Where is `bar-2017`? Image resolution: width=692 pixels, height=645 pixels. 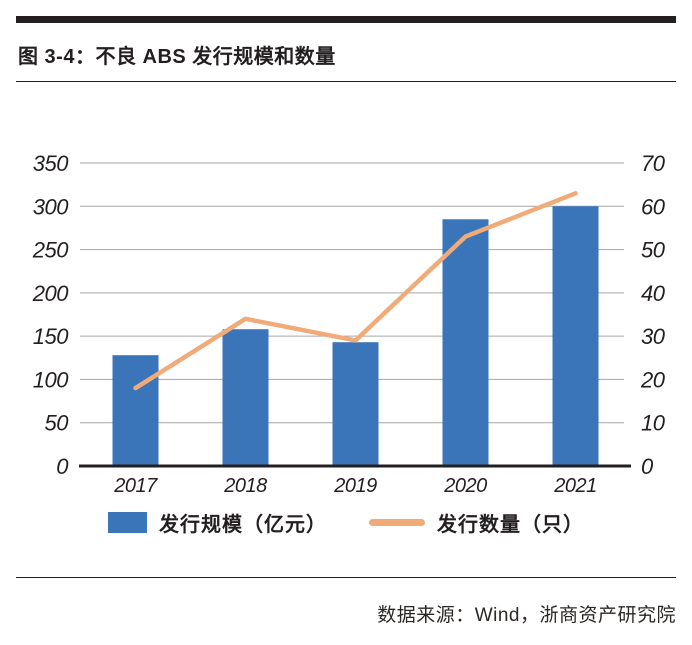
bar-2017 is located at coordinates (135, 410).